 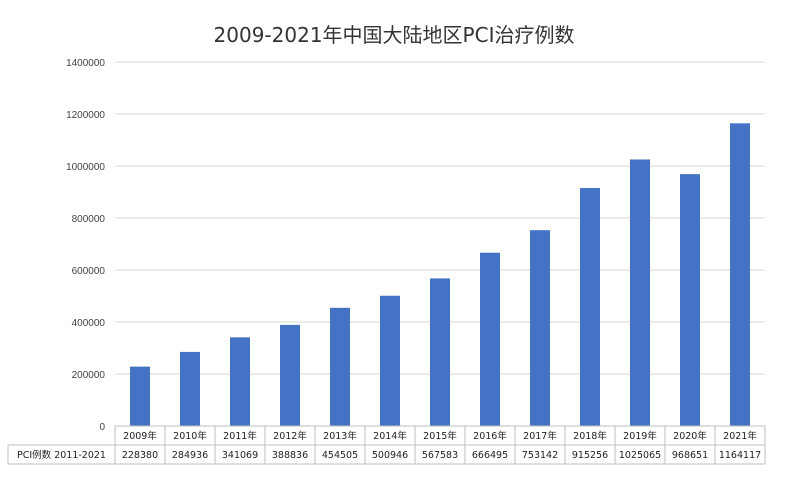 I want to click on y-tick-label: 1400000, so click(x=85, y=63).